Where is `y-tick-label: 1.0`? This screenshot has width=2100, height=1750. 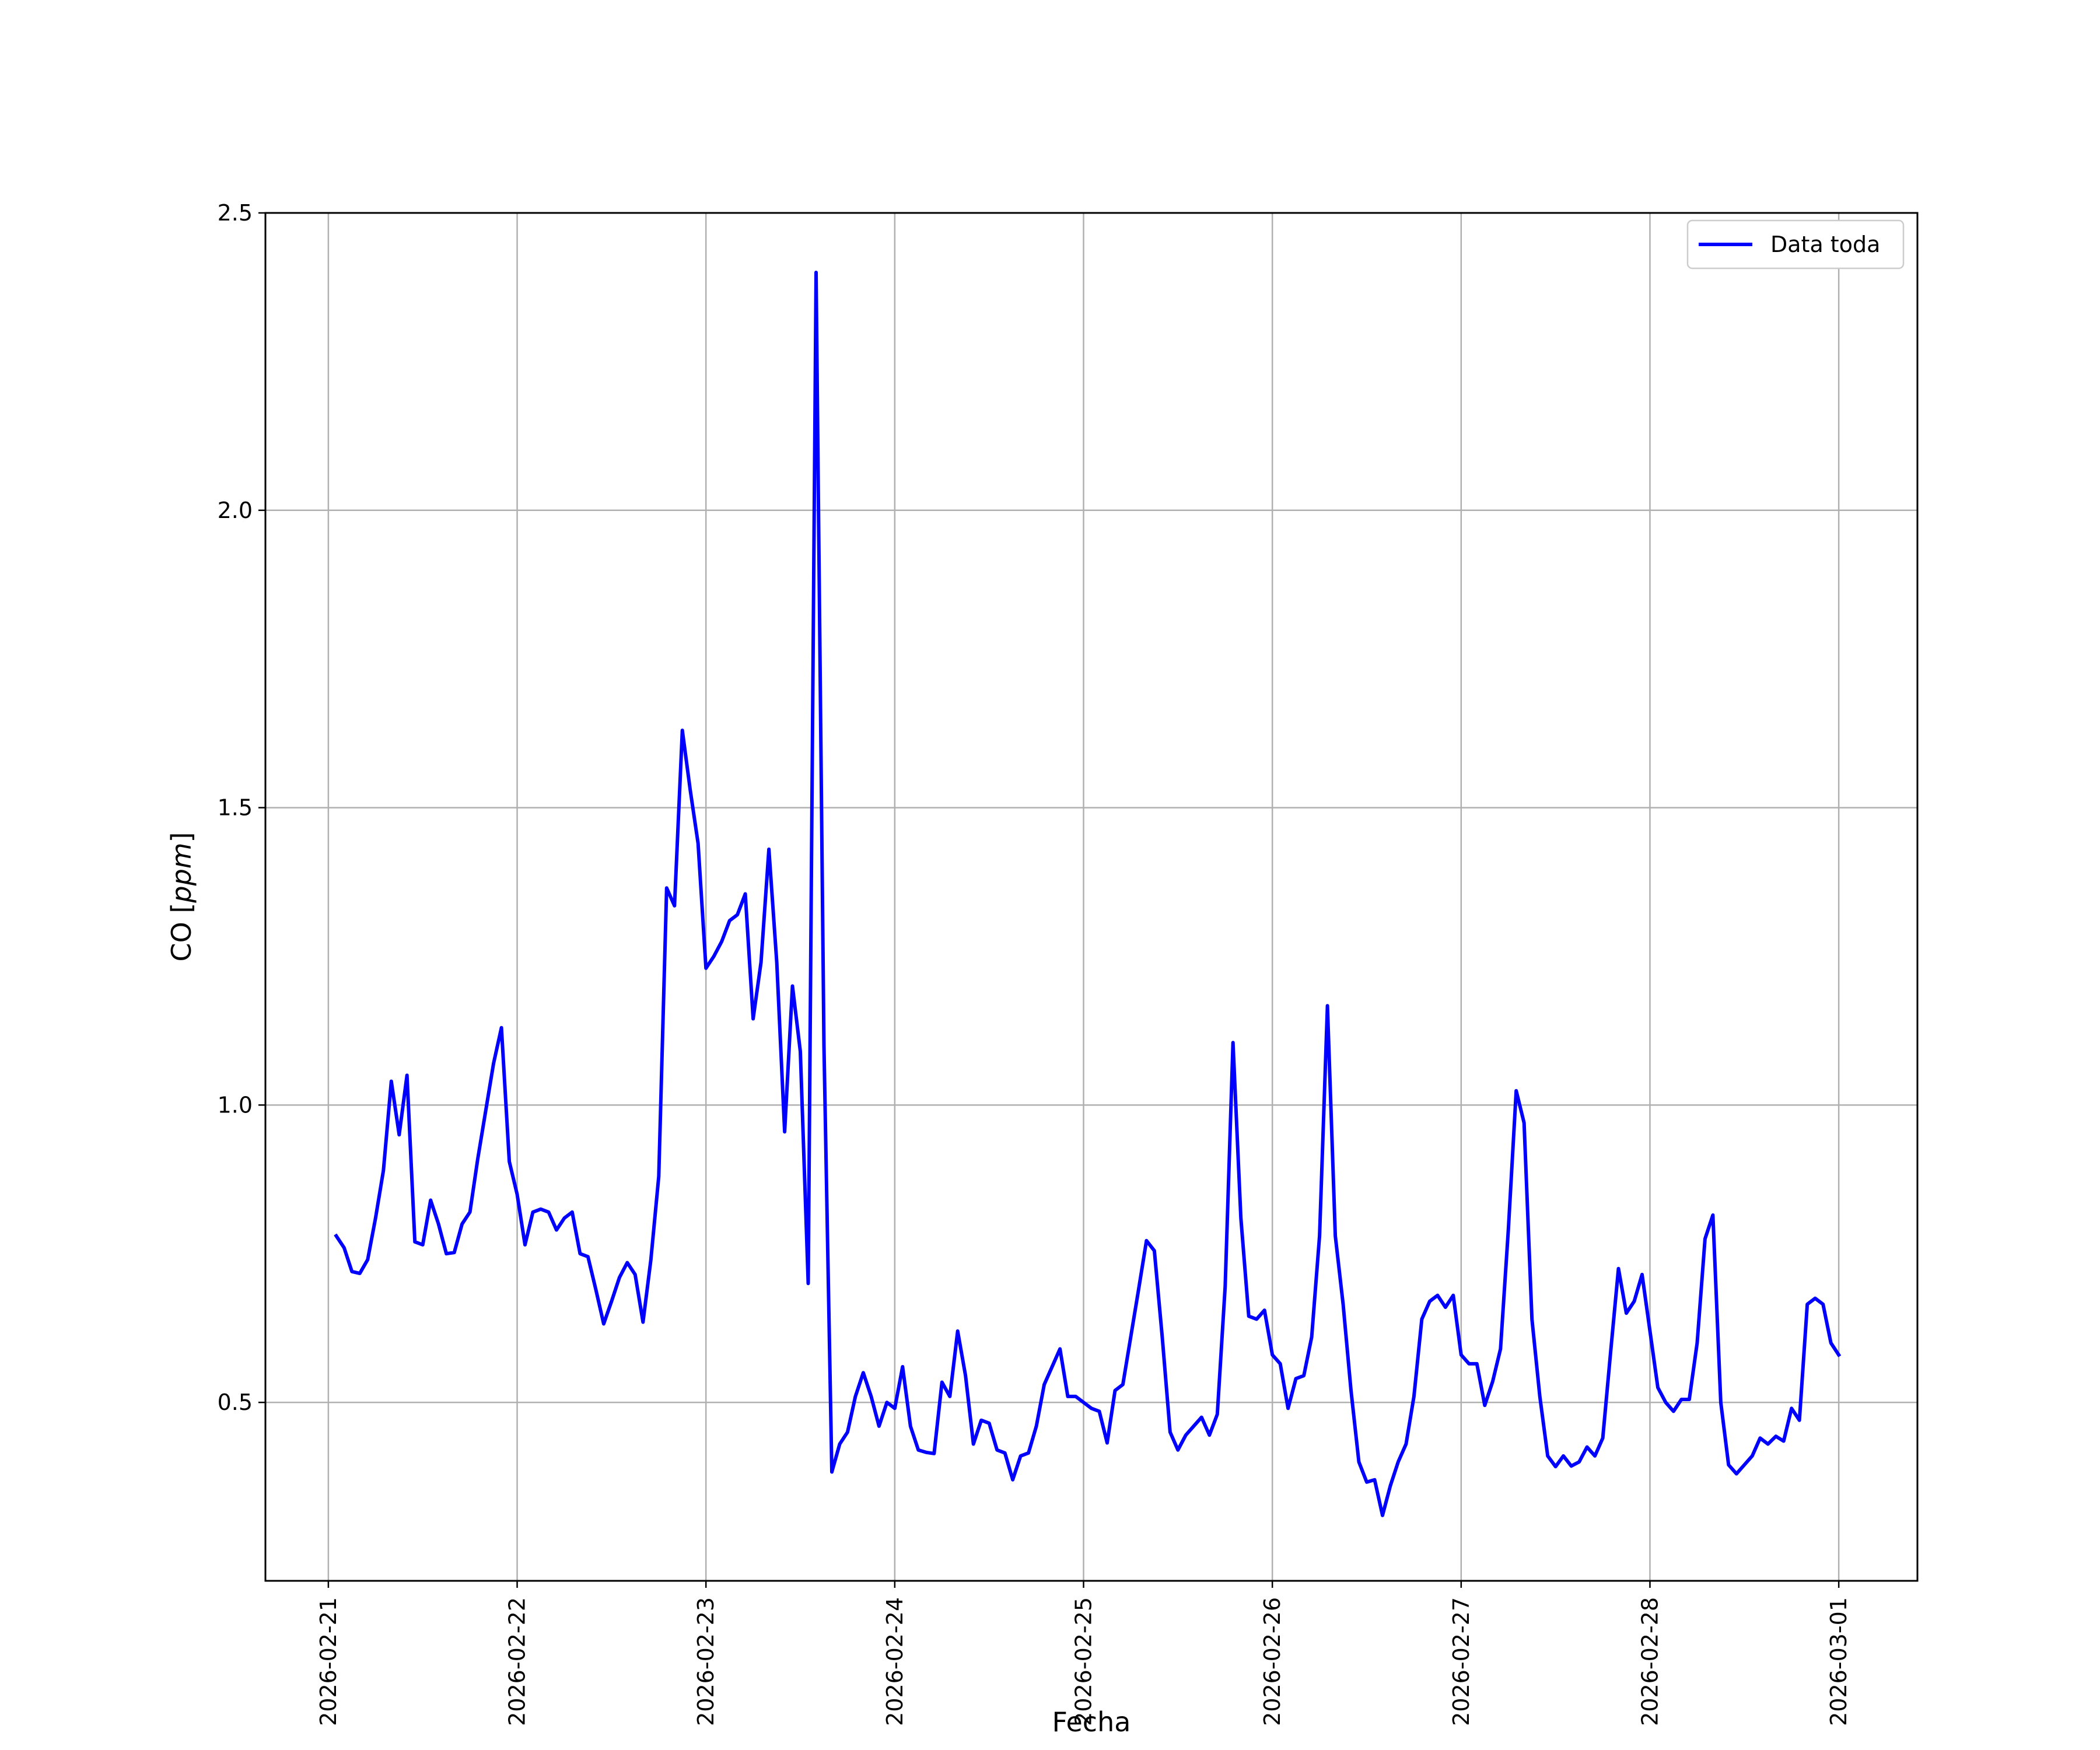 y-tick-label: 1.0 is located at coordinates (235, 1105).